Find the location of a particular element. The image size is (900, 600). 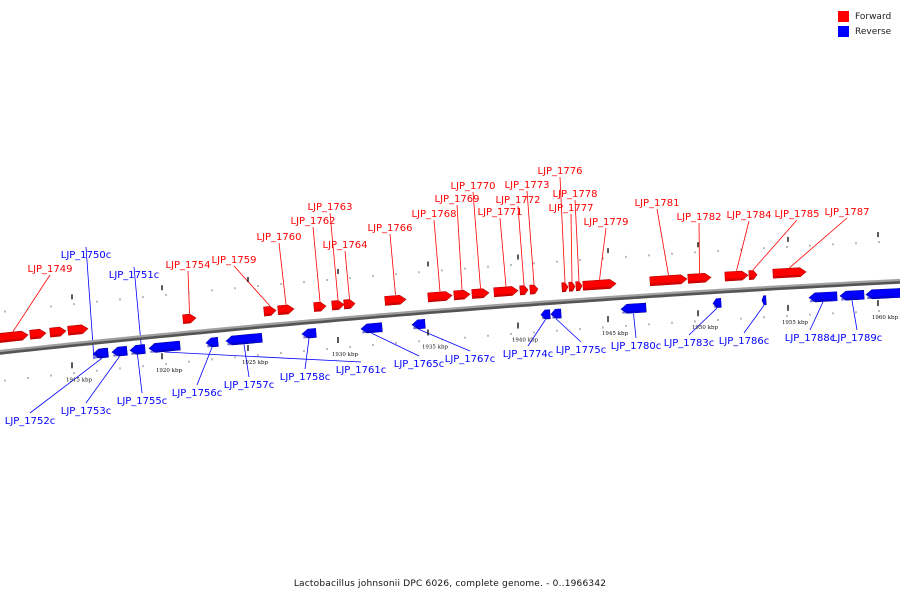

gene-label: LJP_1773 is located at coordinates (527, 185).